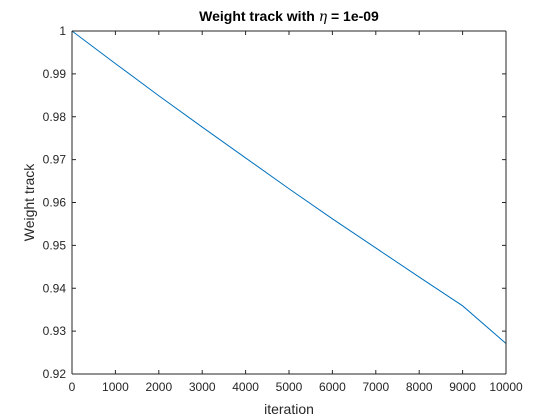 This screenshot has width=560, height=420. Describe the element at coordinates (55, 288) in the screenshot. I see `y-tick-label: 0.94` at that location.